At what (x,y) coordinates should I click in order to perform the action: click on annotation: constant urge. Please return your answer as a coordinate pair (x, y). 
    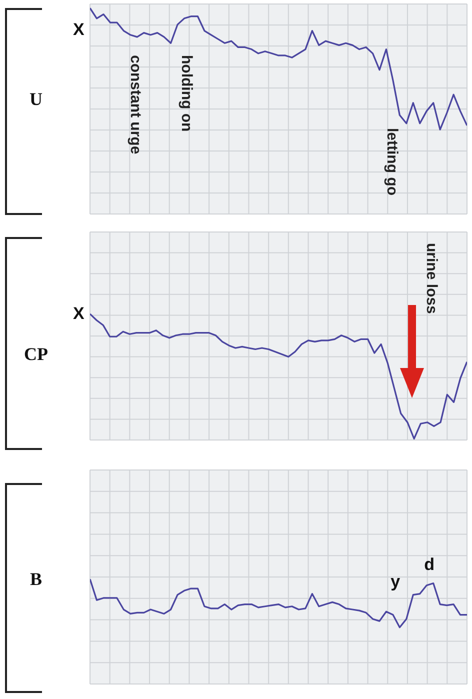
    Looking at the image, I should click on (135, 104).